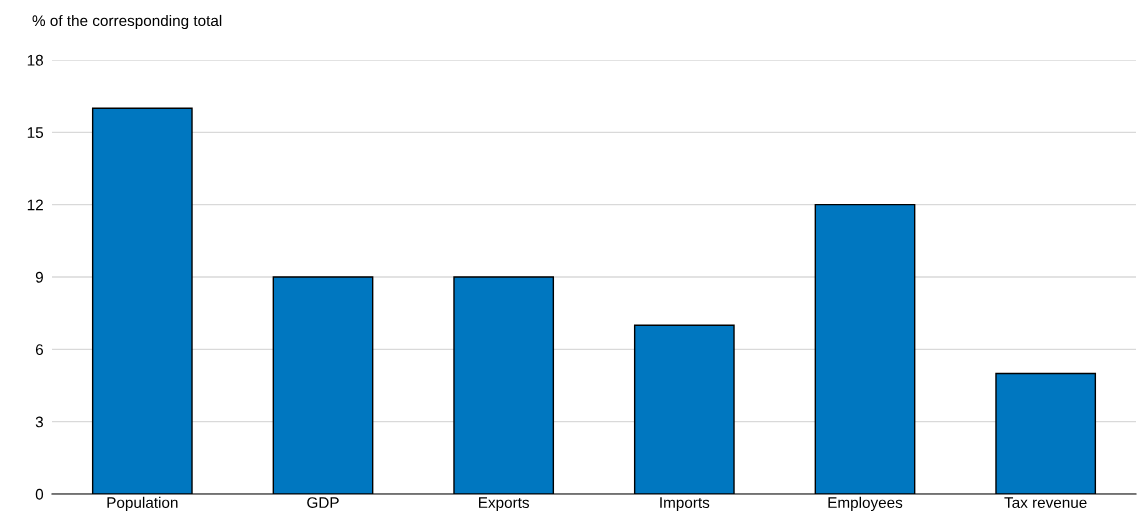 Image resolution: width=1137 pixels, height=523 pixels. Describe the element at coordinates (504, 504) in the screenshot. I see `x-tick-label: Exports` at that location.